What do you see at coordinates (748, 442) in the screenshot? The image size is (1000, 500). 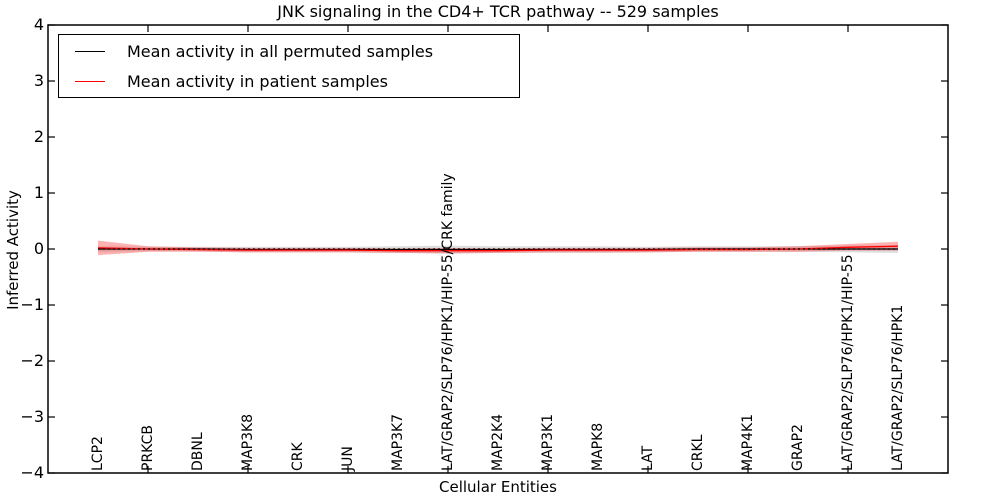 I see `x-tick-label: MAP4K1` at bounding box center [748, 442].